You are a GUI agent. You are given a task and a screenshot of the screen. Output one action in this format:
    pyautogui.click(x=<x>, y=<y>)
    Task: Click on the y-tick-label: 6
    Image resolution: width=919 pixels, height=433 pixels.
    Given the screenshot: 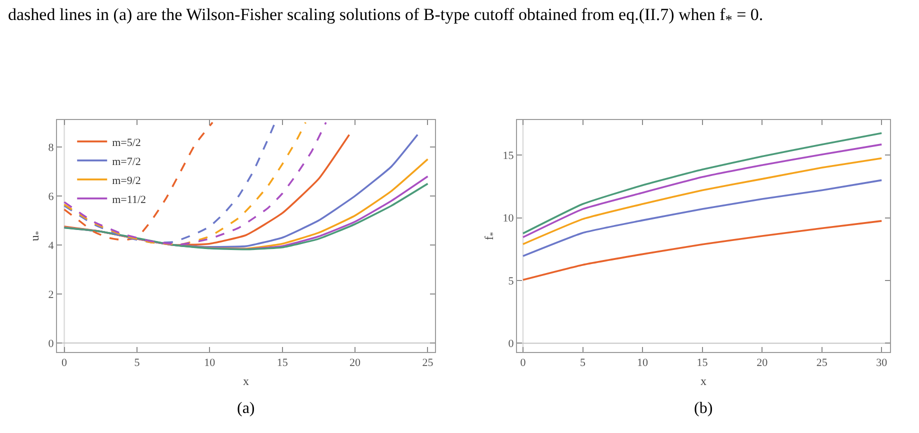 What is the action you would take?
    pyautogui.click(x=51, y=196)
    